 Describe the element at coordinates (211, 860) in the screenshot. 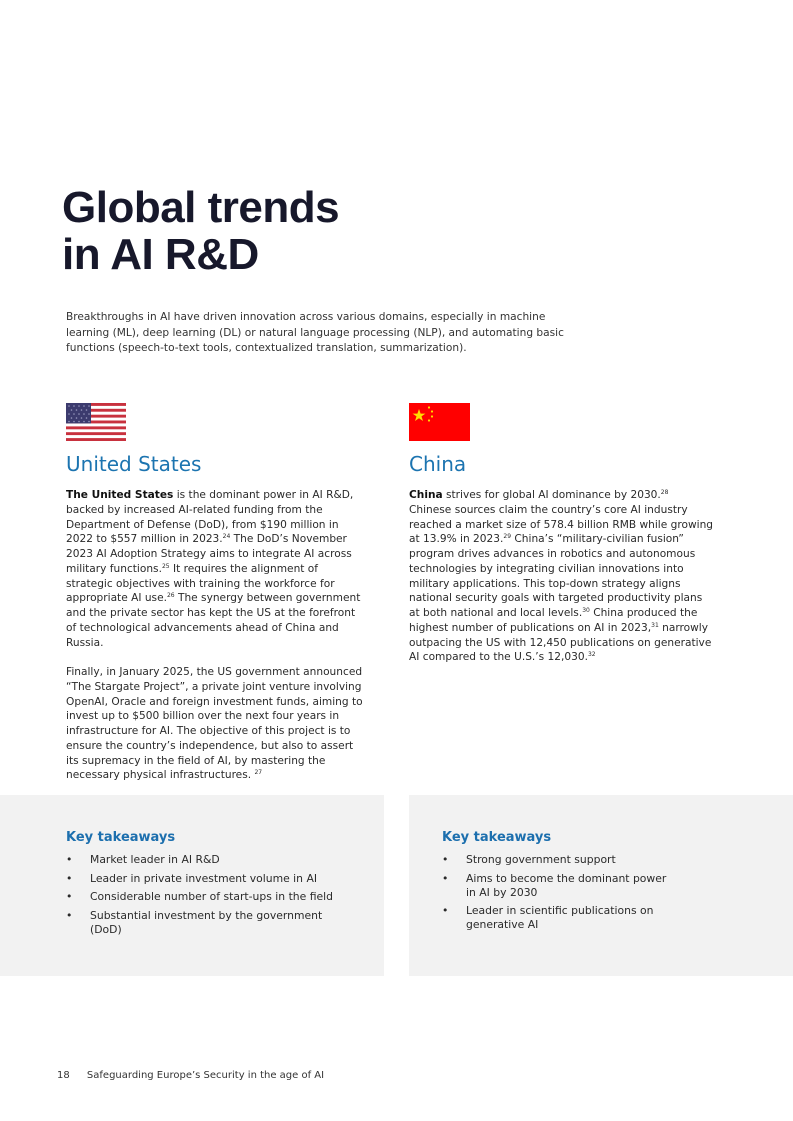

I see `list-item: Market leader in AI R&D` at that location.